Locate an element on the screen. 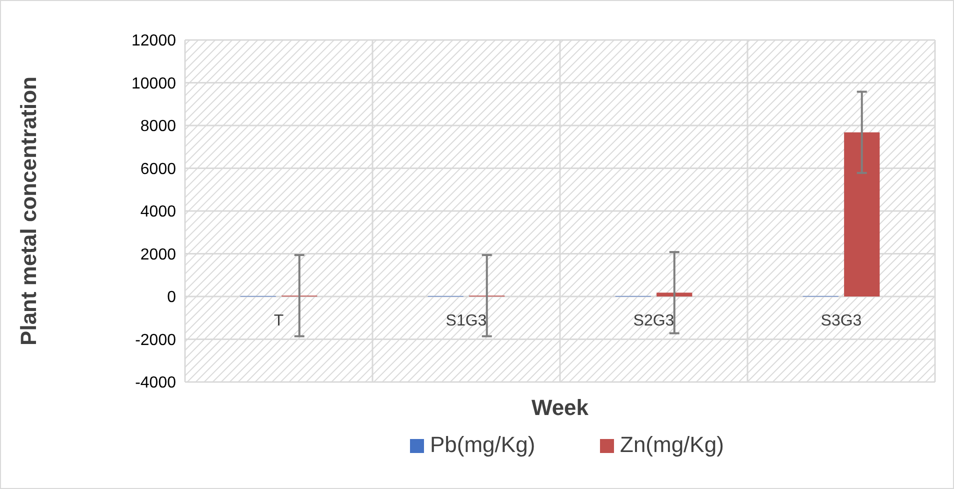  x-tick-label: S3G3 is located at coordinates (841, 321).